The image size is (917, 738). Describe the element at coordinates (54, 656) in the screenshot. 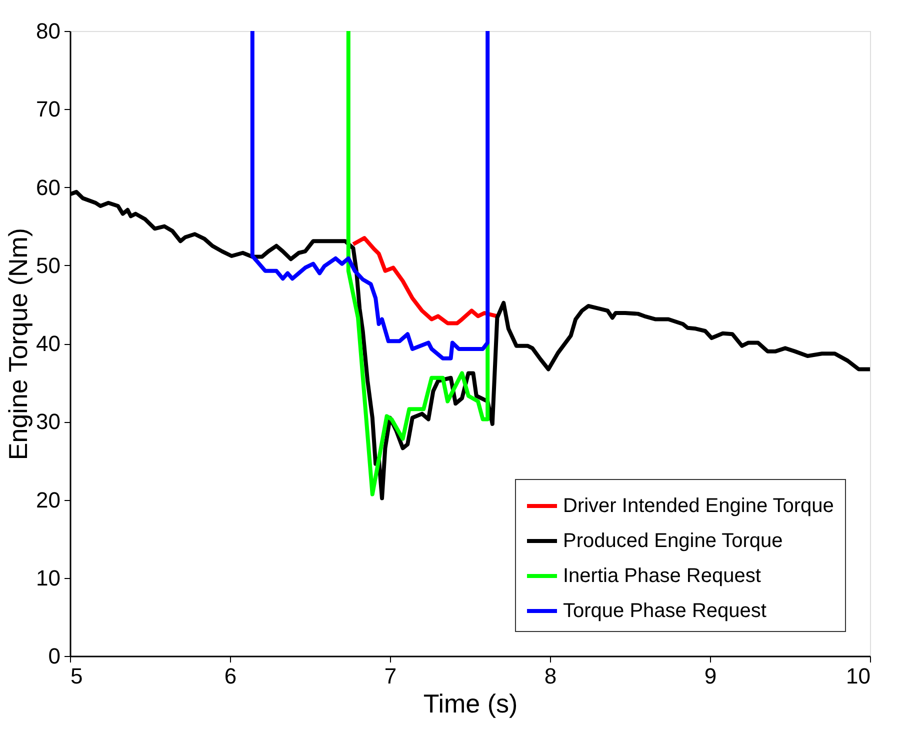

I see `y-tick-label: 0` at that location.